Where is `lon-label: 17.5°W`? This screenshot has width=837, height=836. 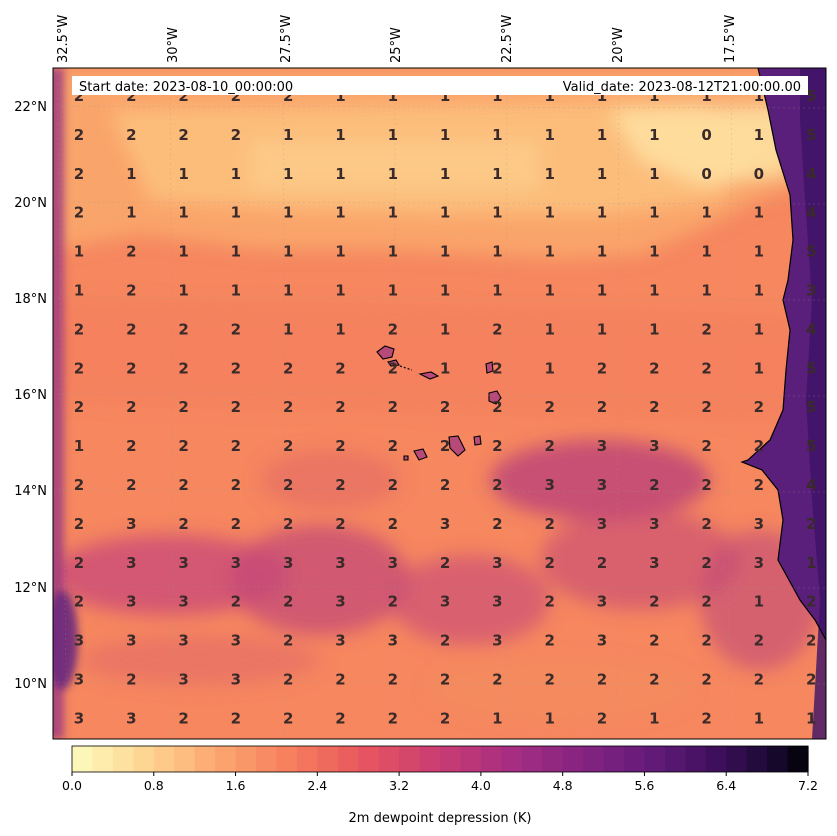 lon-label: 17.5°W is located at coordinates (730, 39).